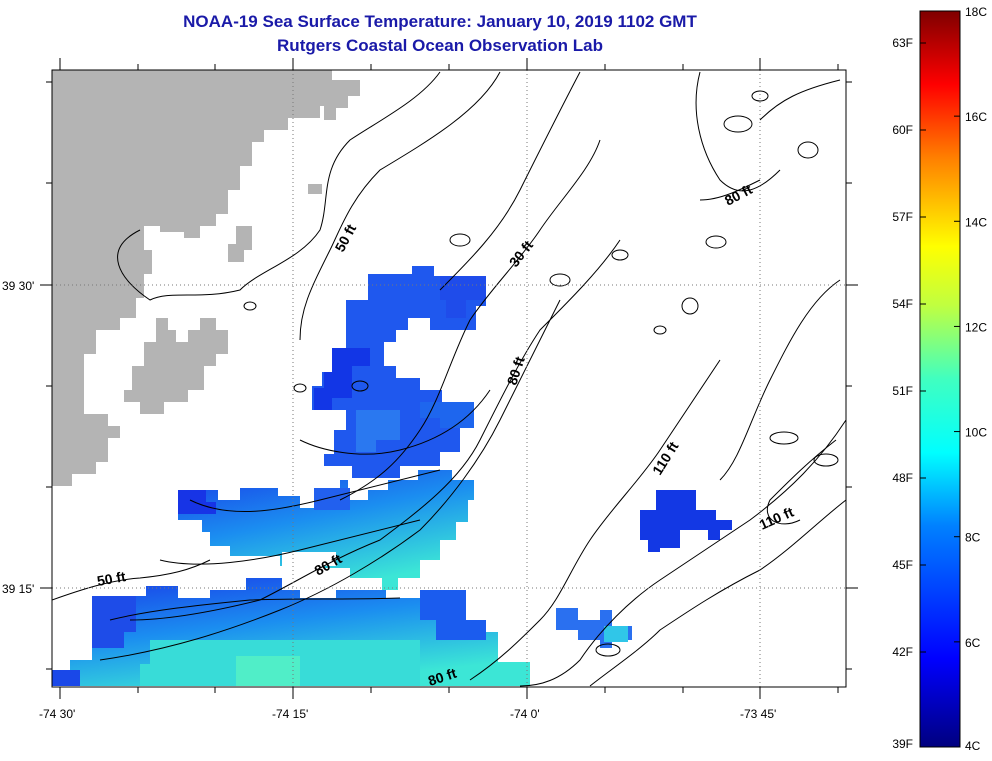  What do you see at coordinates (407, 714) in the screenshot?
I see `lon-axis-labels: -74 30' -74 15' -74 0' -73 45'` at bounding box center [407, 714].